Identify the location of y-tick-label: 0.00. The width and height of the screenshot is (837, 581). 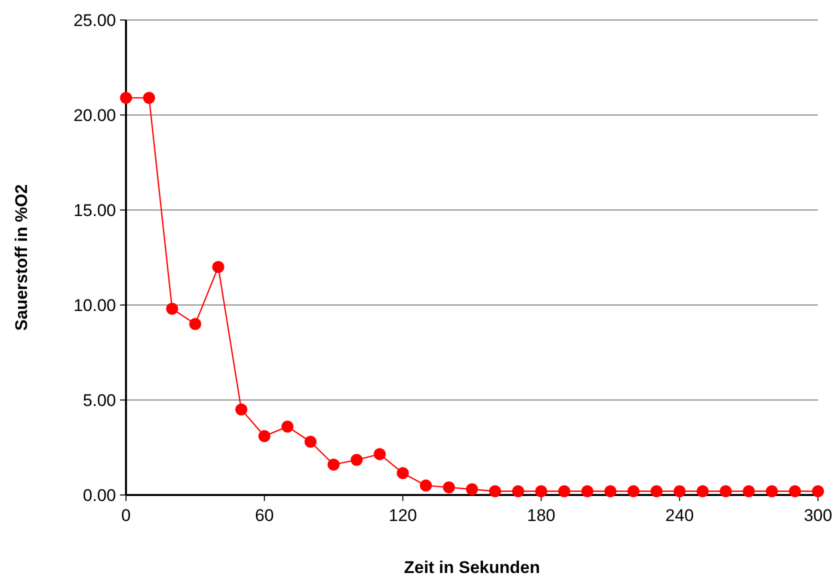
(99, 495).